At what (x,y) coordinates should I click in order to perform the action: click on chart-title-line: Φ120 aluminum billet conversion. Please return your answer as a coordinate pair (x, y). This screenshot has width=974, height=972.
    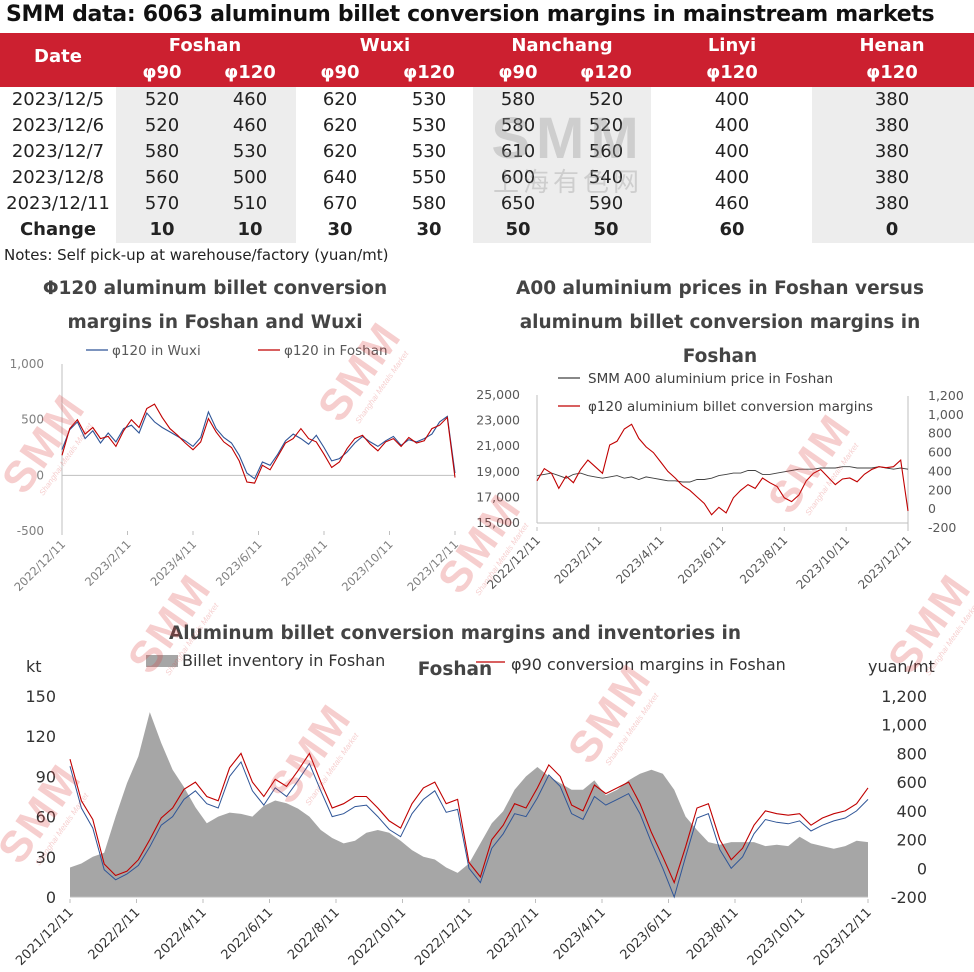
    Looking at the image, I should click on (215, 288).